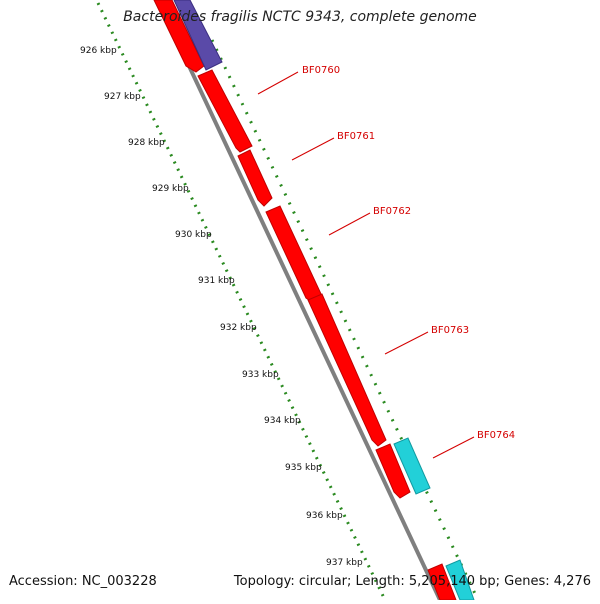 This screenshot has height=604, width=600. I want to click on gene-label: BF0763, so click(450, 330).